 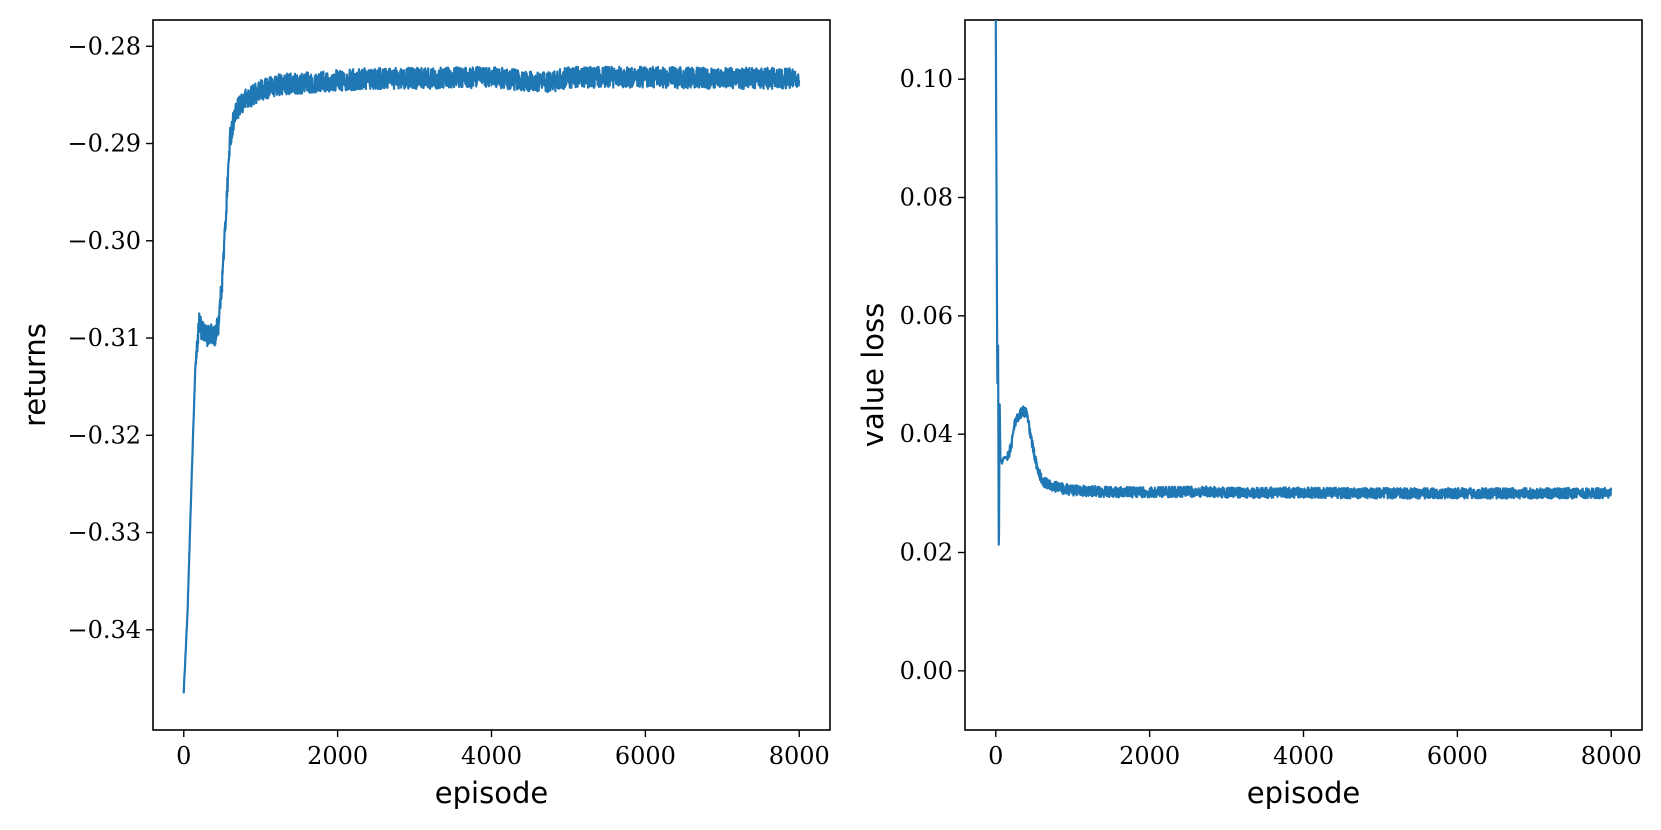 I want to click on value-loss-x-tick-label: 8000, so click(x=1611, y=756).